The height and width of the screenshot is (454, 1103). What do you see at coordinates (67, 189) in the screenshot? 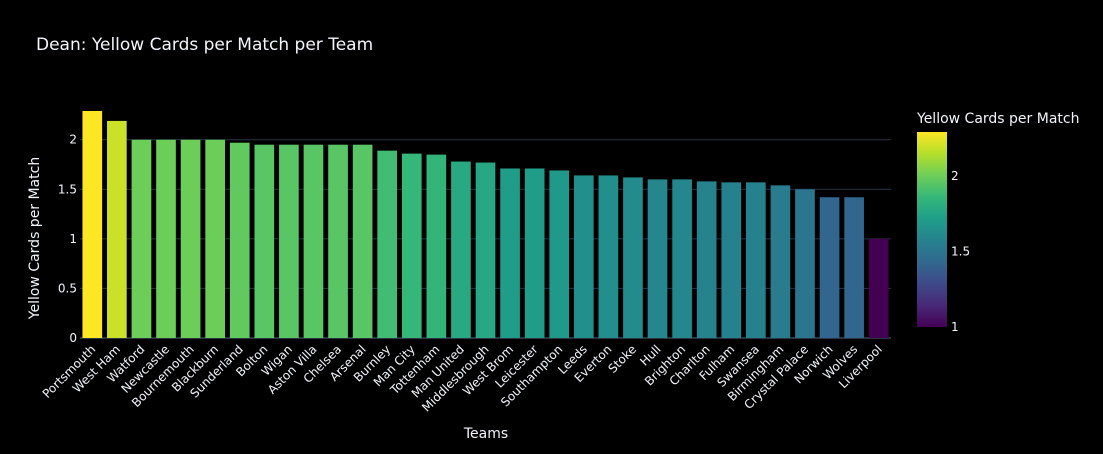
I see `y-tick-label: 1.5` at bounding box center [67, 189].